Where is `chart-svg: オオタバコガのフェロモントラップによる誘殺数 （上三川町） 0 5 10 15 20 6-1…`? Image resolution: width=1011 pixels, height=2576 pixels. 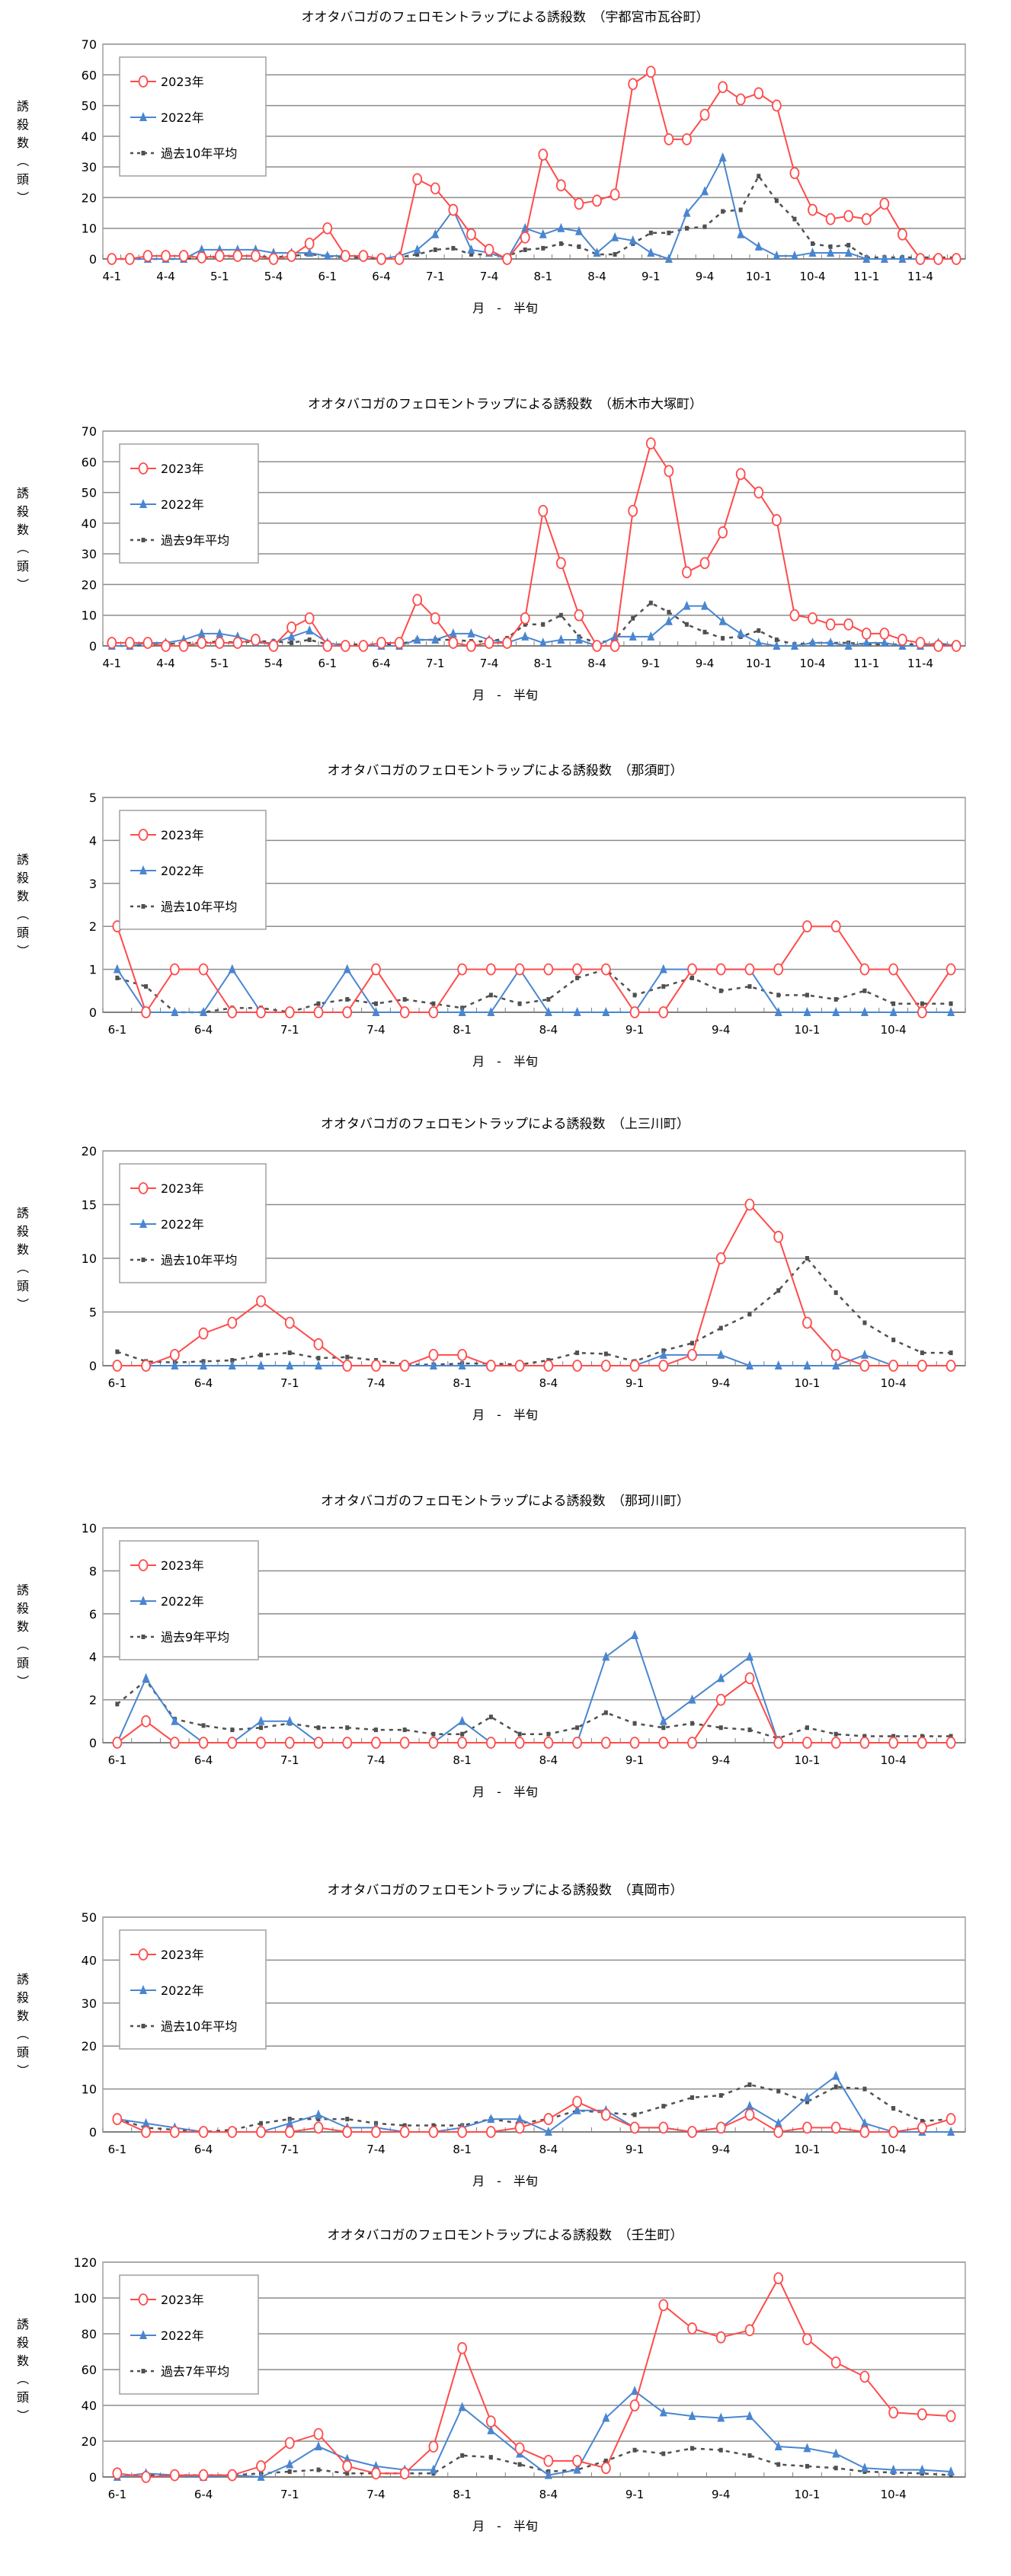
chart-svg: オオタバコガのフェロモントラップによる誘殺数 （上三川町） 0 5 10 15 20 6-1… is located at coordinates (490, 1269).